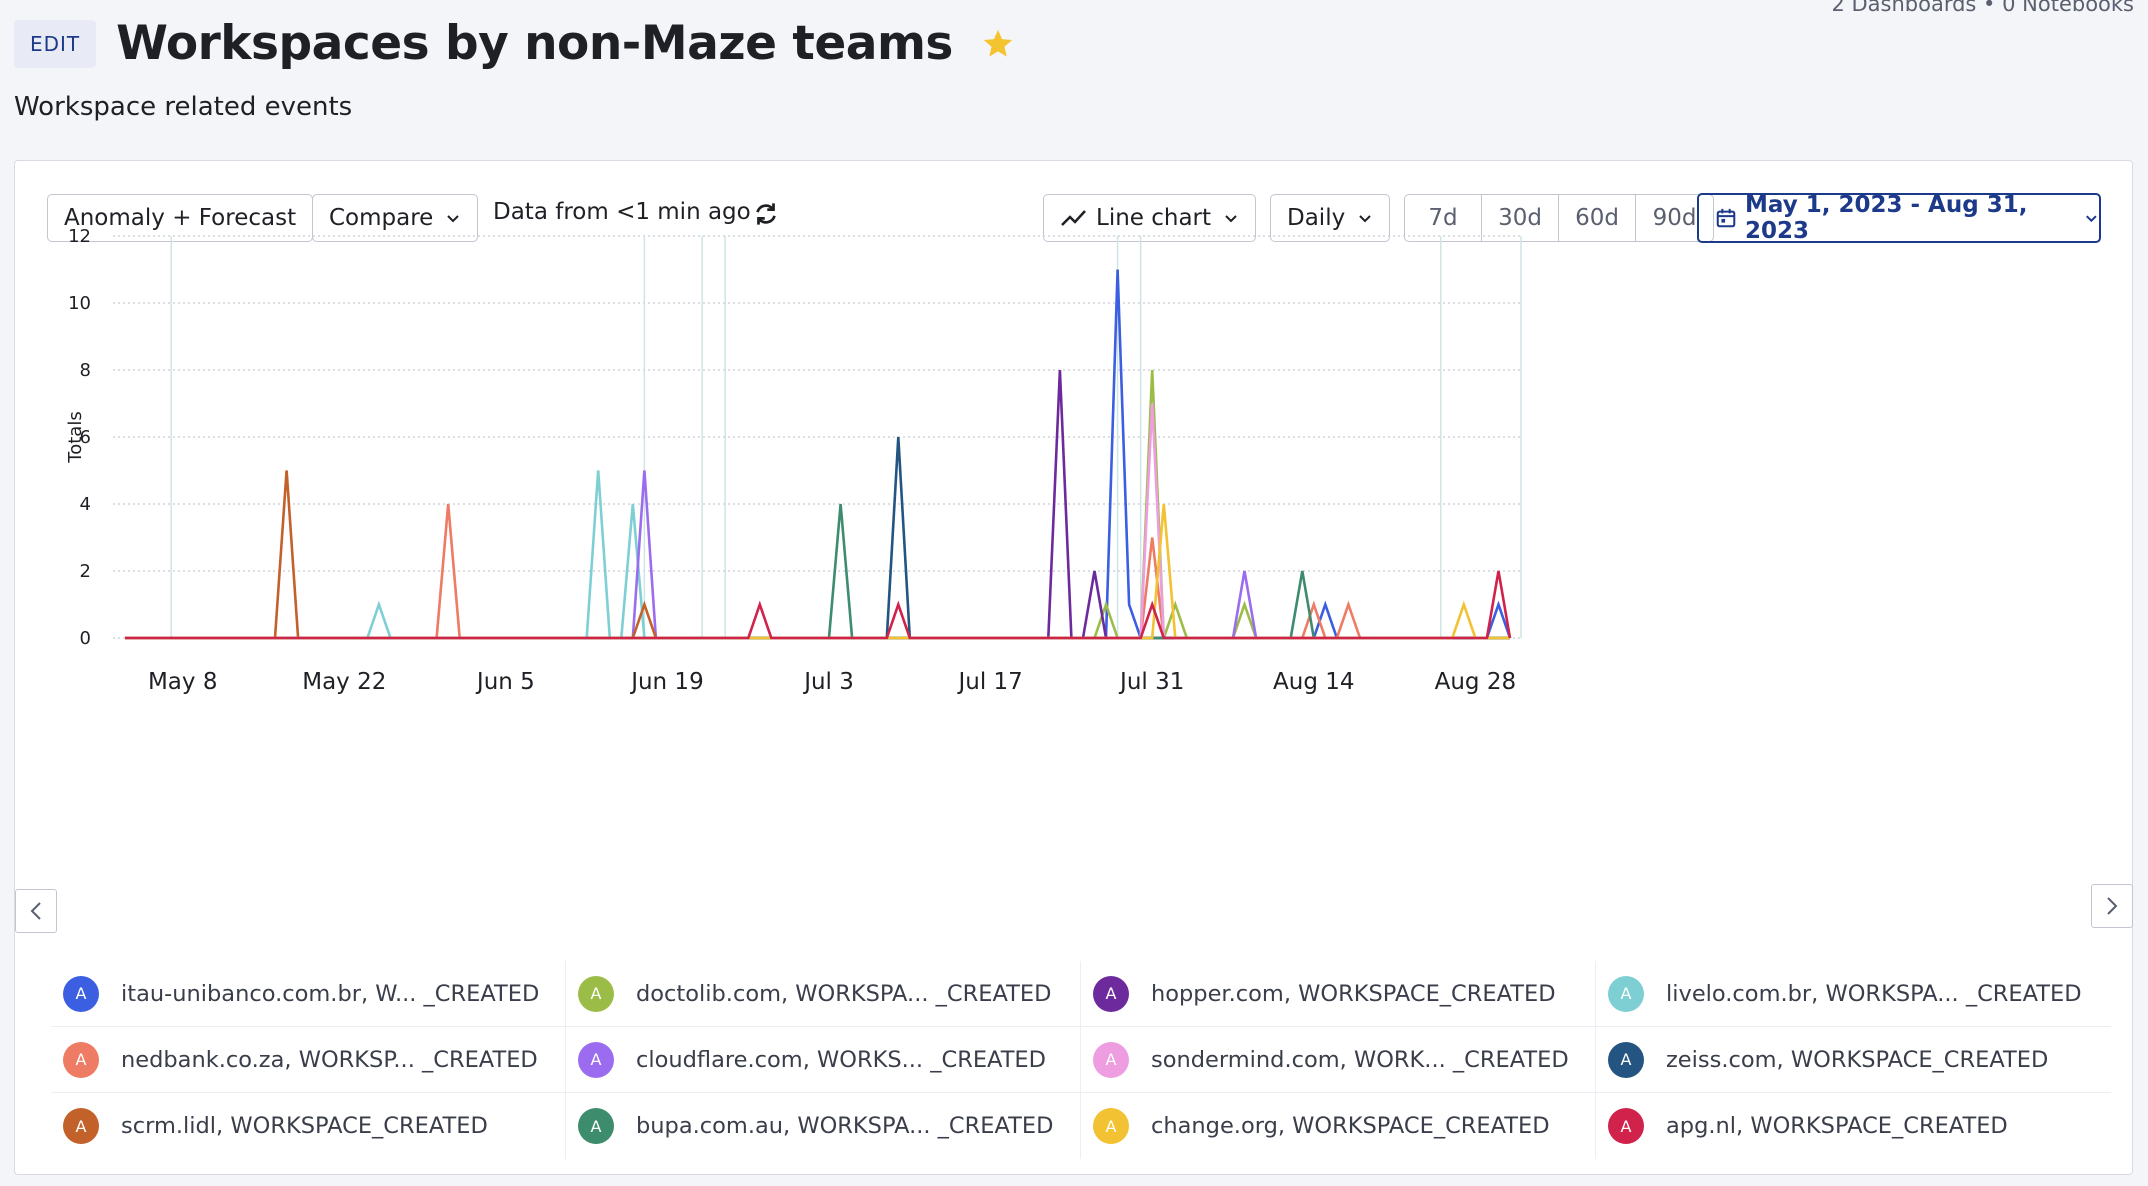 The height and width of the screenshot is (1186, 2148). What do you see at coordinates (845, 1126) in the screenshot?
I see `legend-label: bupa.com.au, WORKSPA... _CREATED` at bounding box center [845, 1126].